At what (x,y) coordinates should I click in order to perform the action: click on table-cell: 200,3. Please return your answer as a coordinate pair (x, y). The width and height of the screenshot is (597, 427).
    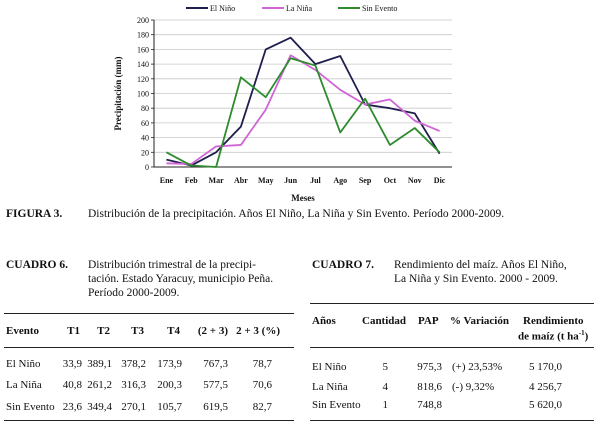
    Looking at the image, I should click on (169, 385).